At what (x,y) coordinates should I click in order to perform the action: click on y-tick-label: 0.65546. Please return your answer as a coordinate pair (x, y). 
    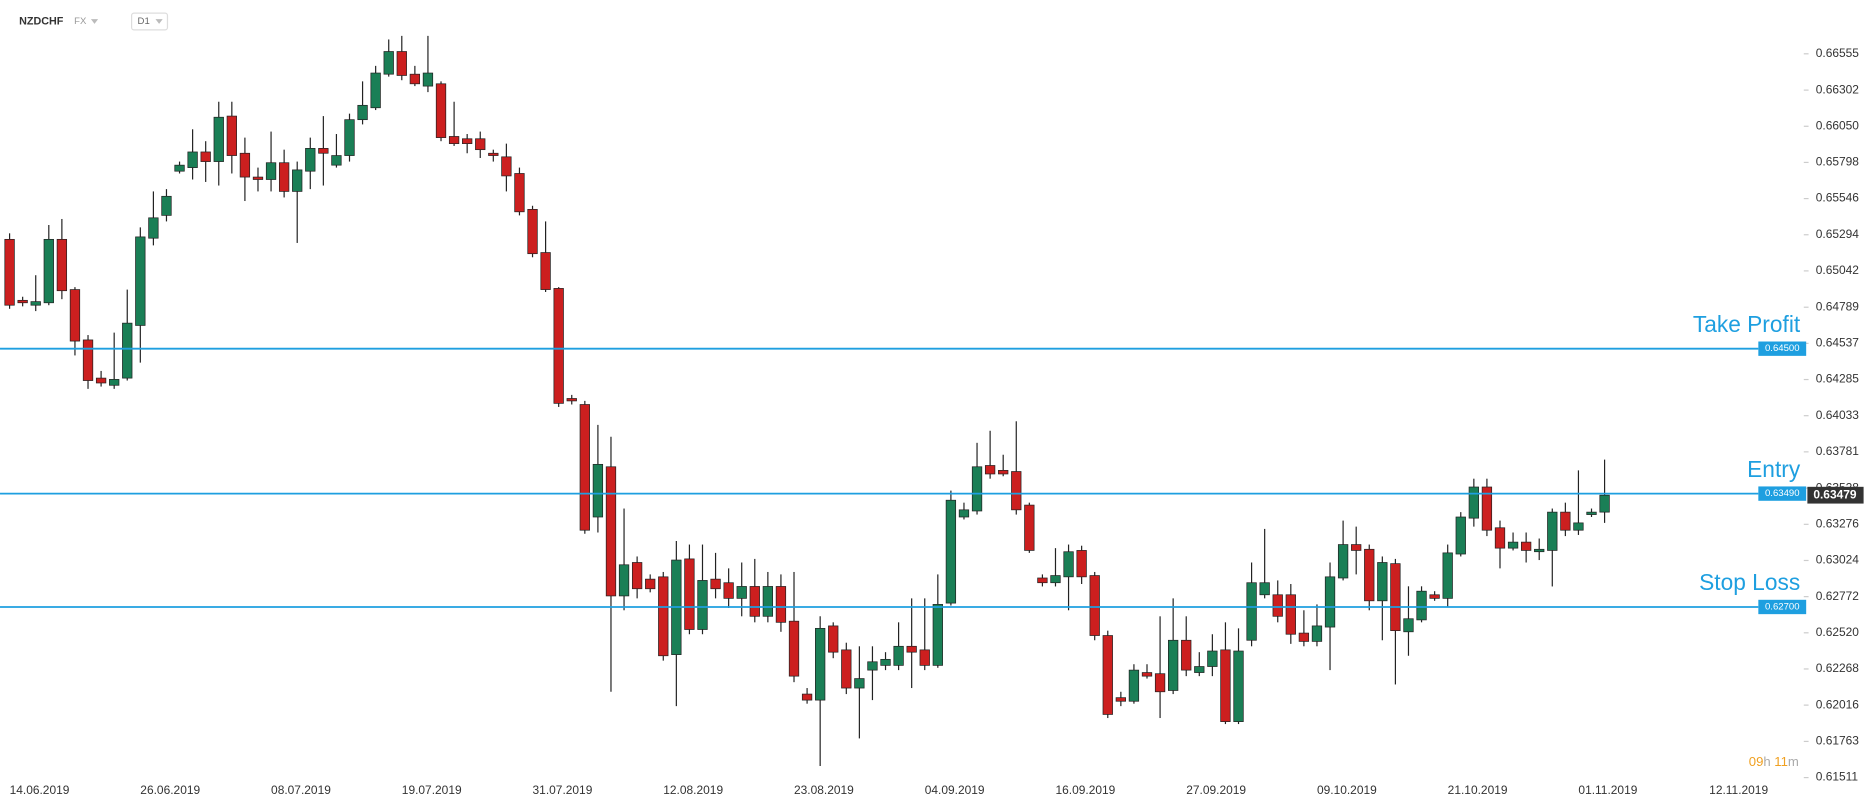
    Looking at the image, I should click on (1838, 198).